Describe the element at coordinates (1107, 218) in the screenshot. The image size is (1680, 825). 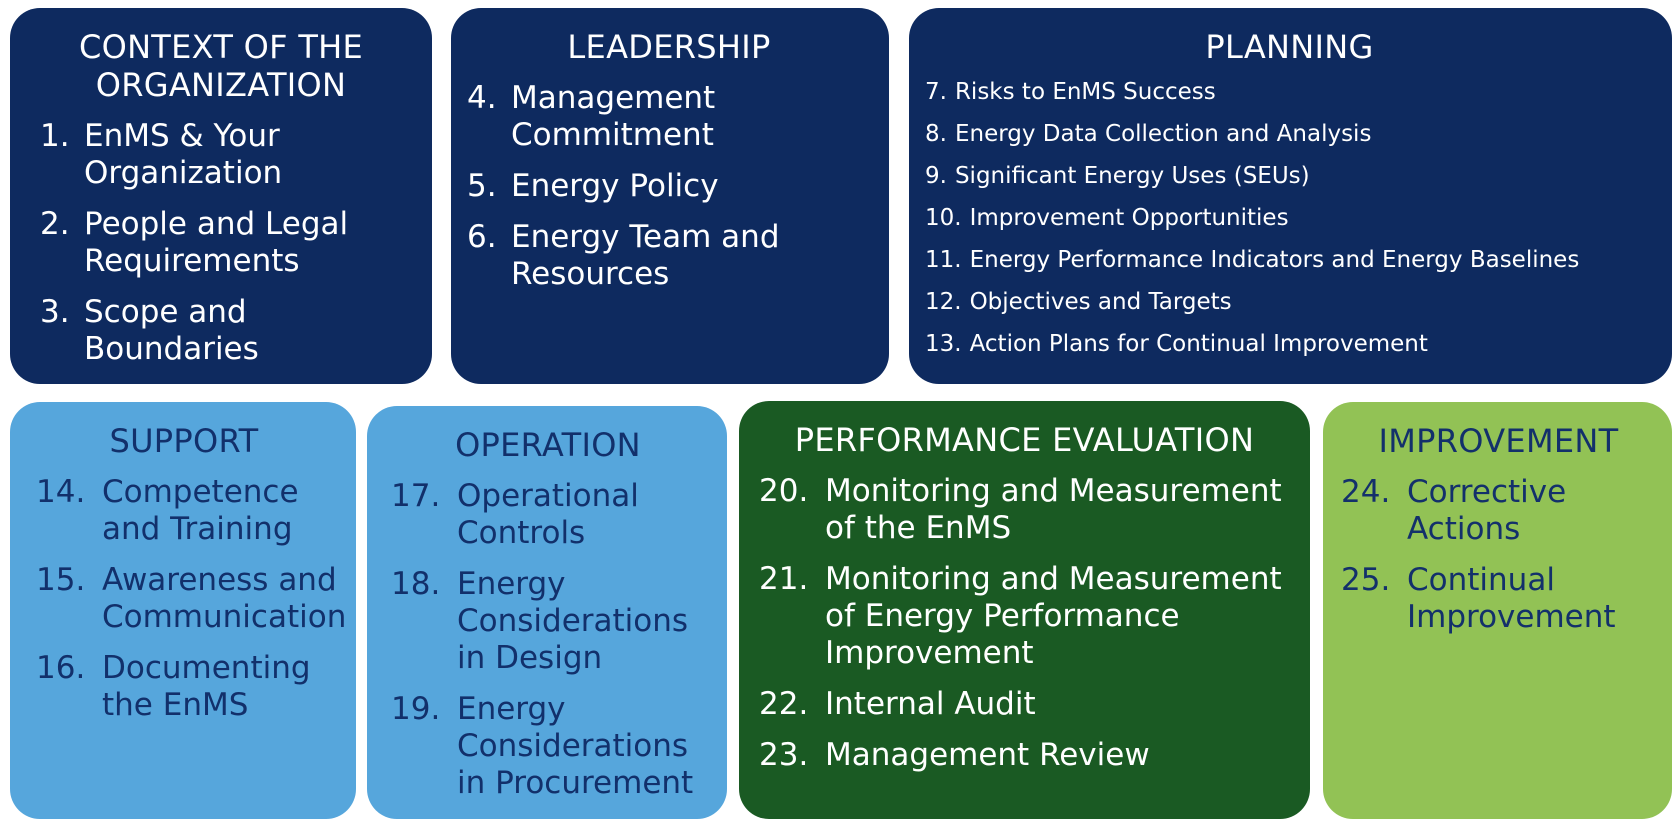
I see `list-item: 10. Improvement Opportunities` at that location.